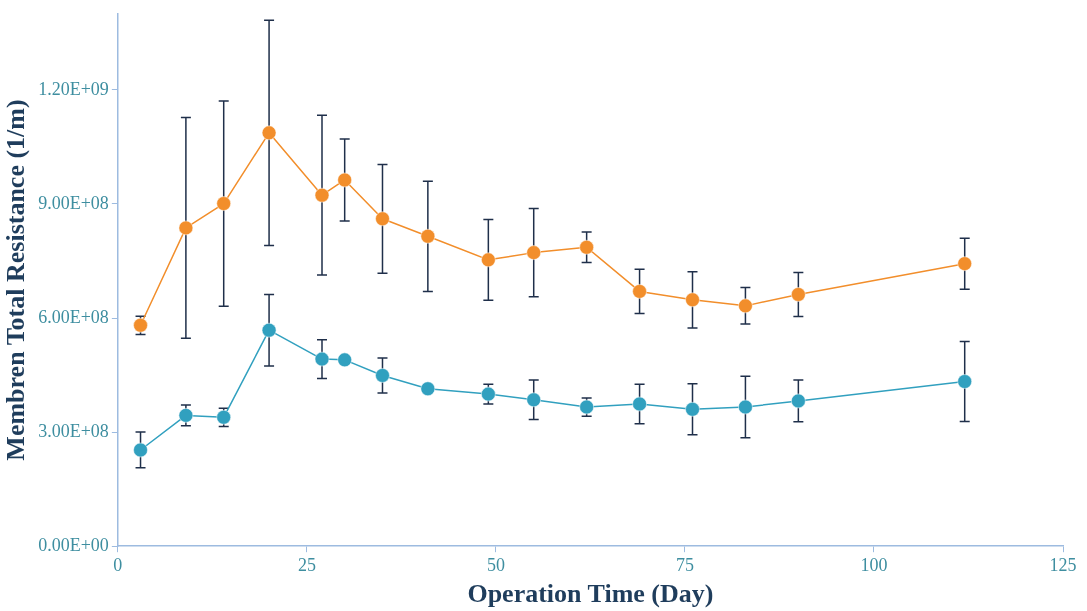  I want to click on x-tick-label: 75, so click(684, 564).